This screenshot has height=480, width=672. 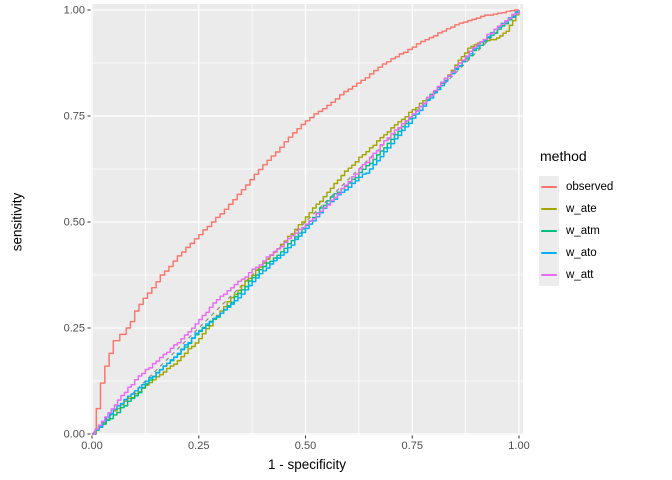 What do you see at coordinates (580, 275) in the screenshot?
I see `legend-item-label: w_att` at bounding box center [580, 275].